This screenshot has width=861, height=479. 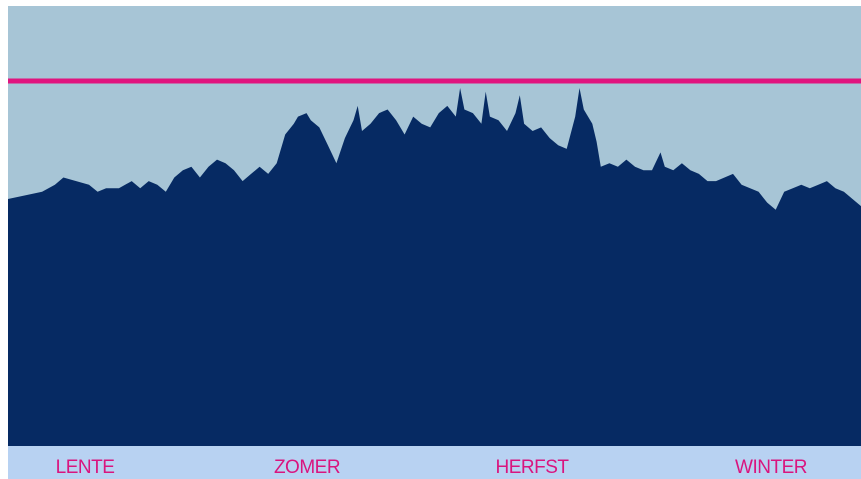 I want to click on season-labels: LENTE ZOMER HERFST WINTER, so click(x=432, y=467).